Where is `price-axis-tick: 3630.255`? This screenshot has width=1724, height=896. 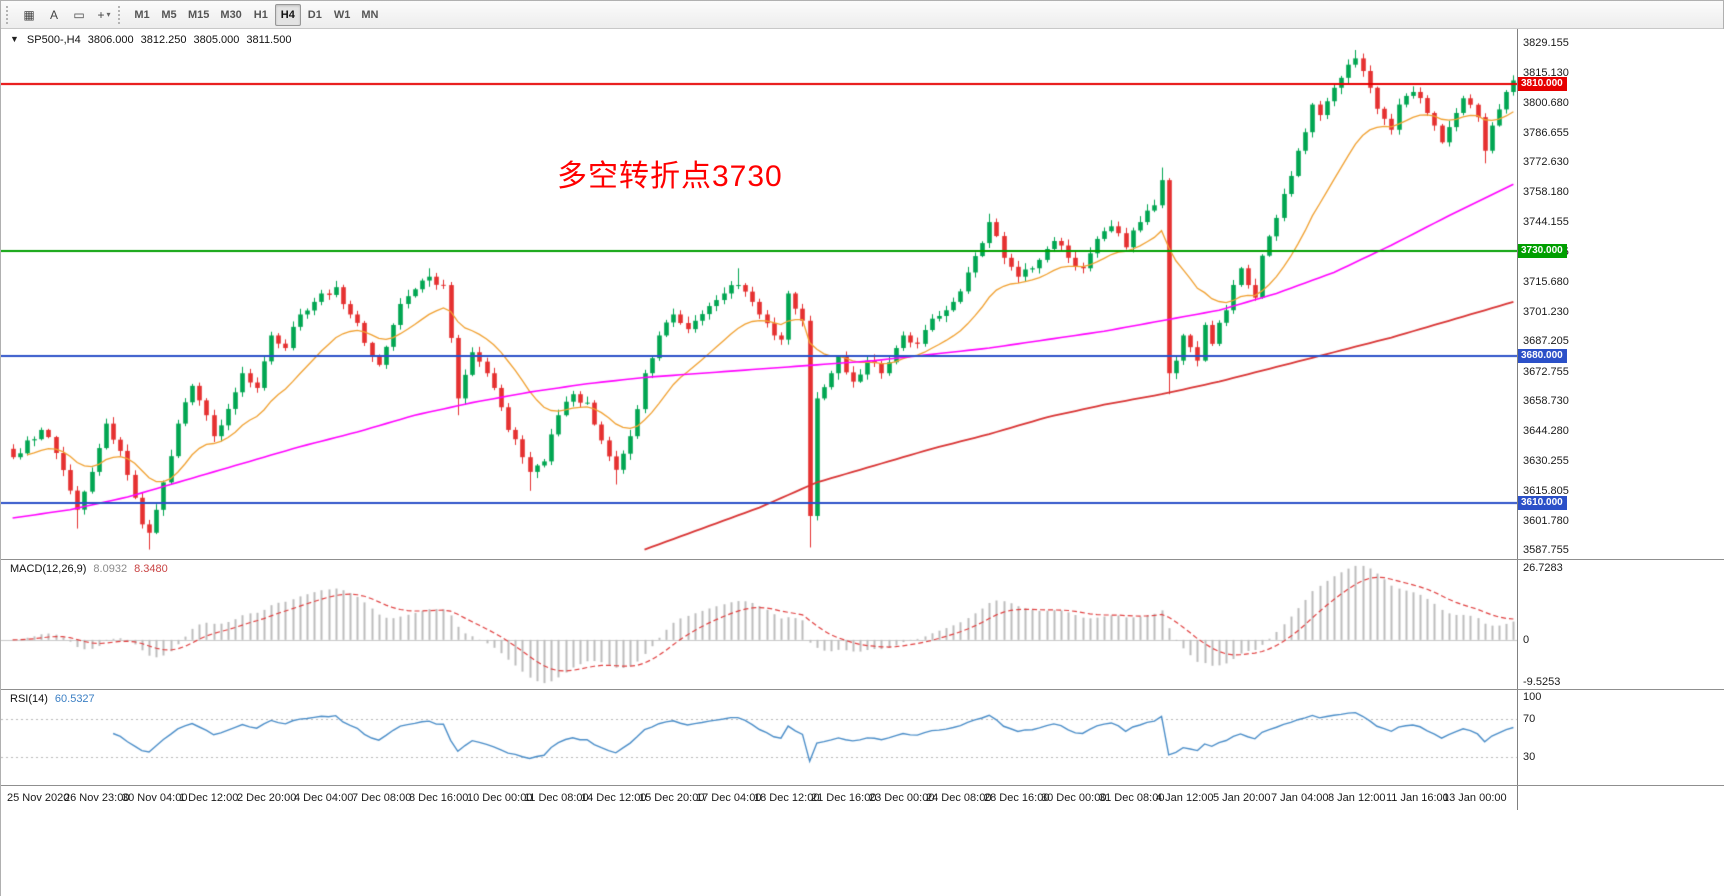
price-axis-tick: 3630.255 is located at coordinates (1546, 461).